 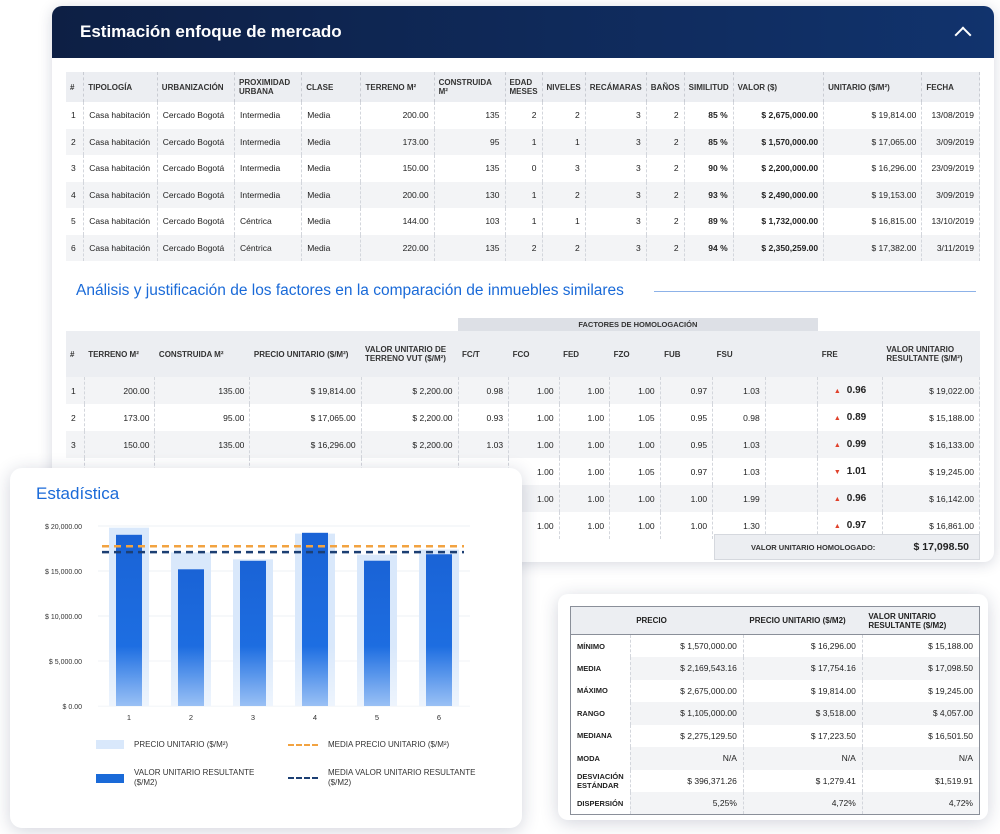 What do you see at coordinates (439, 717) in the screenshot?
I see `x-tick-label: 6` at bounding box center [439, 717].